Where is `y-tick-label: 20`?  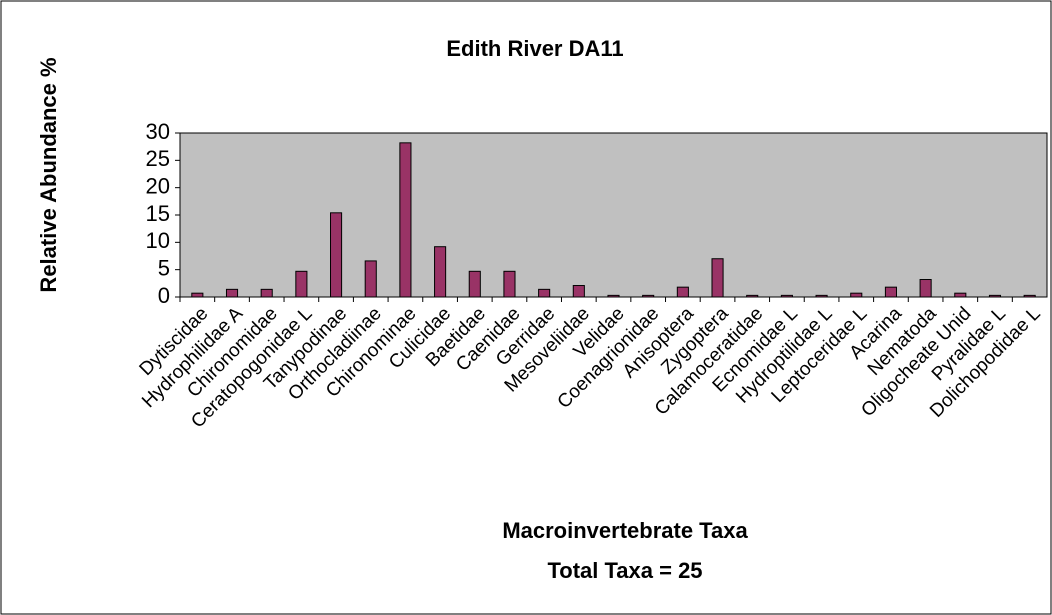
y-tick-label: 20 is located at coordinates (158, 185).